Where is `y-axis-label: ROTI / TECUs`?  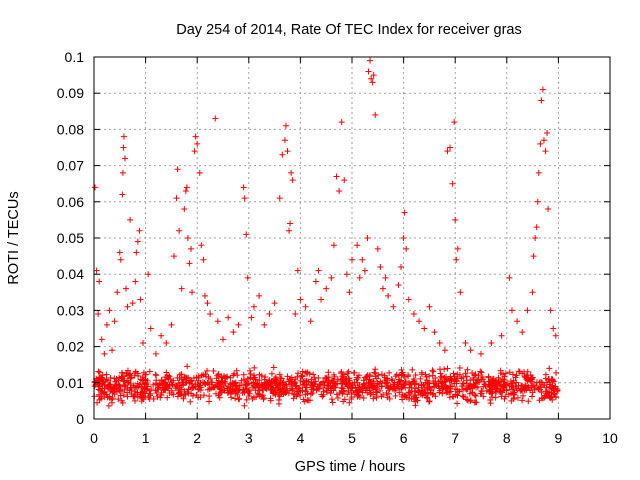 y-axis-label: ROTI / TECUs is located at coordinates (14, 237).